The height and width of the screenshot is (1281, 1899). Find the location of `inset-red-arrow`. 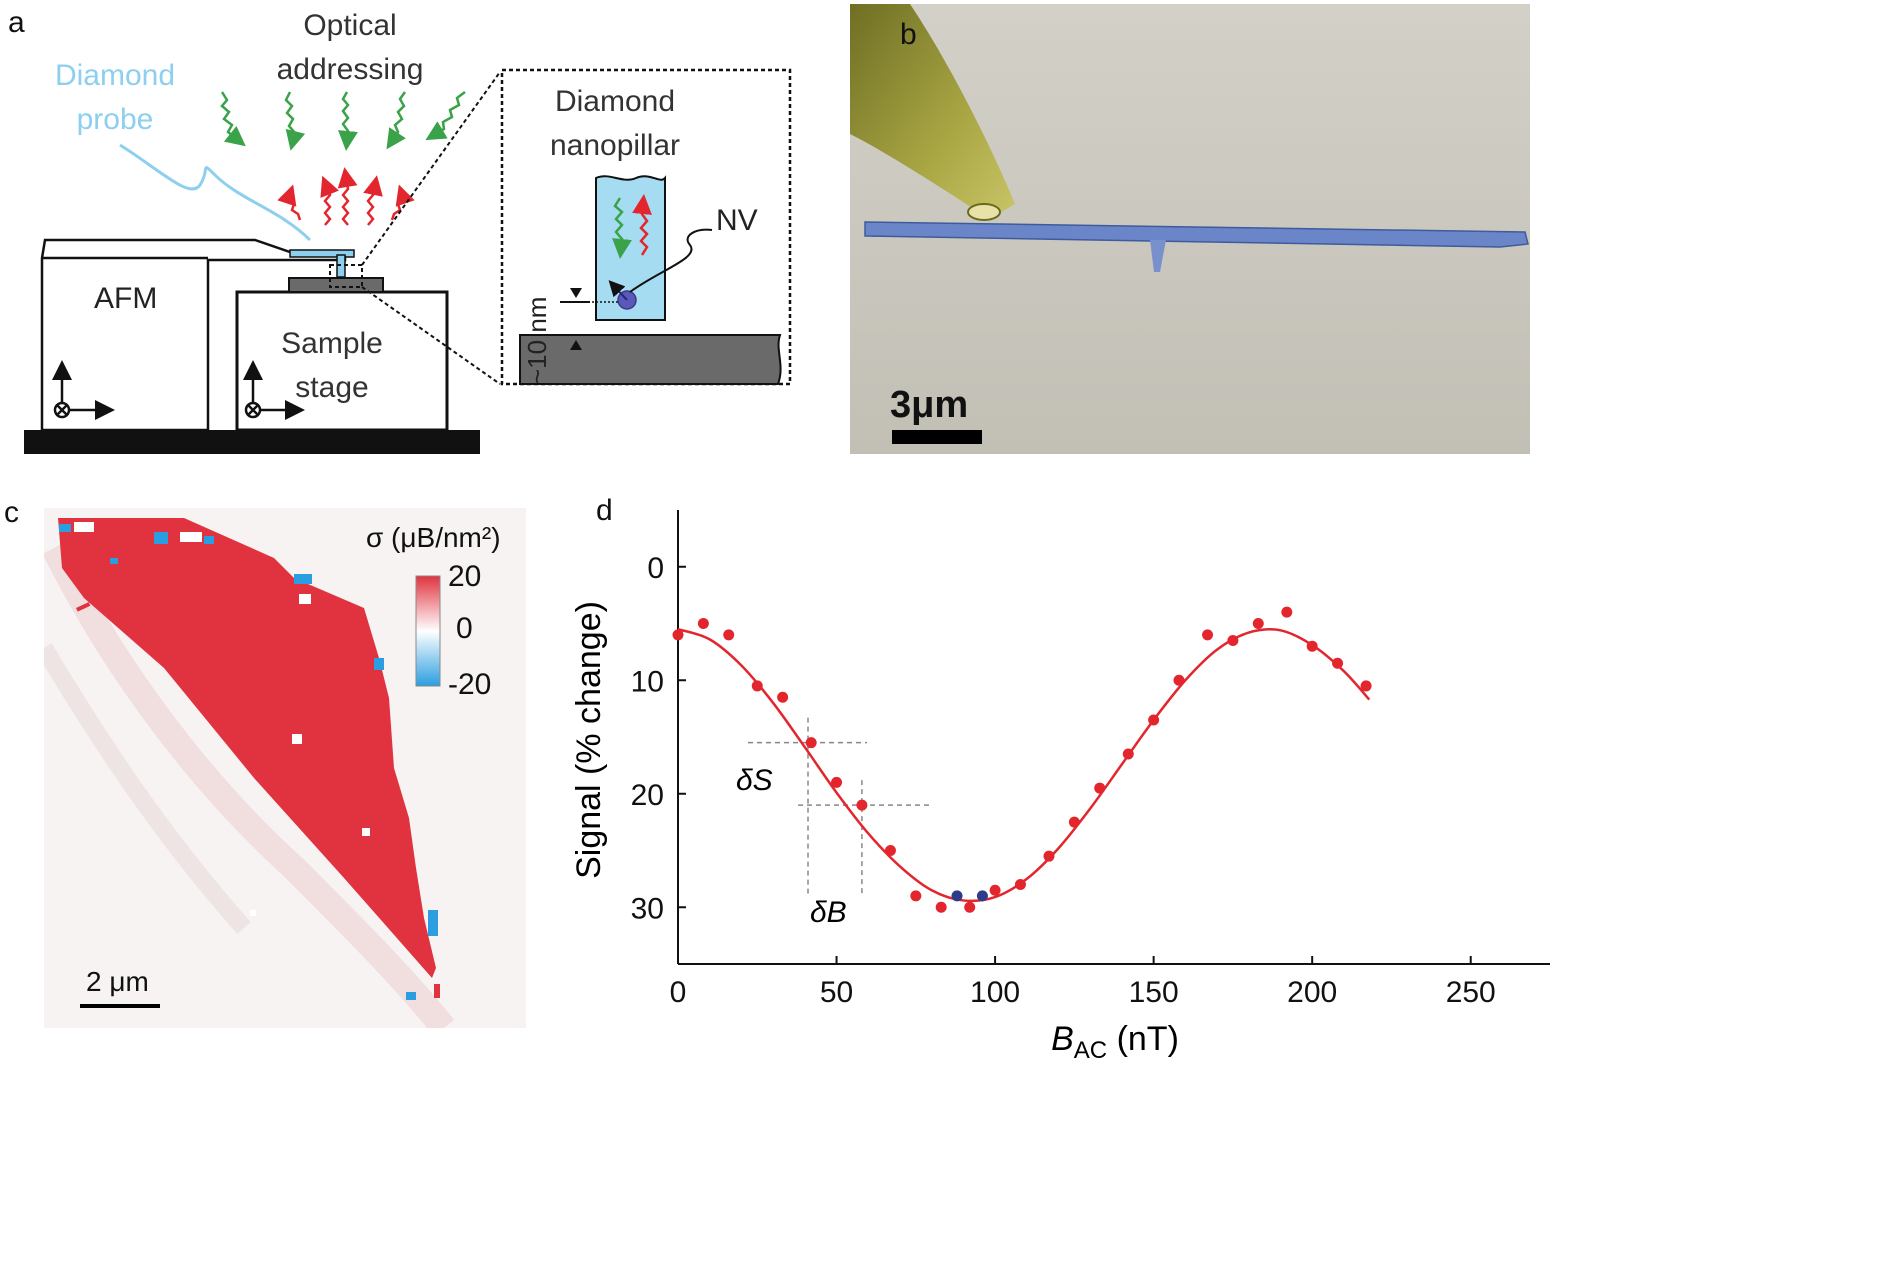

inset-red-arrow is located at coordinates (642, 225).